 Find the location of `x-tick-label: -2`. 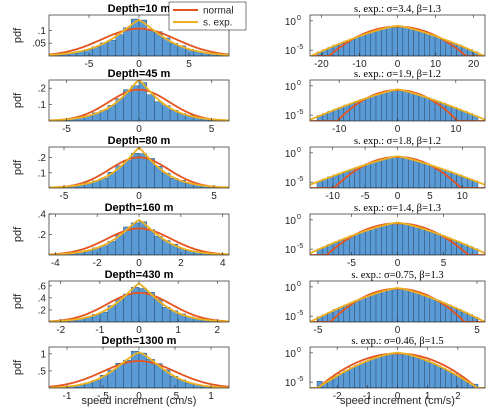

x-tick-label: -2 is located at coordinates (60, 330).